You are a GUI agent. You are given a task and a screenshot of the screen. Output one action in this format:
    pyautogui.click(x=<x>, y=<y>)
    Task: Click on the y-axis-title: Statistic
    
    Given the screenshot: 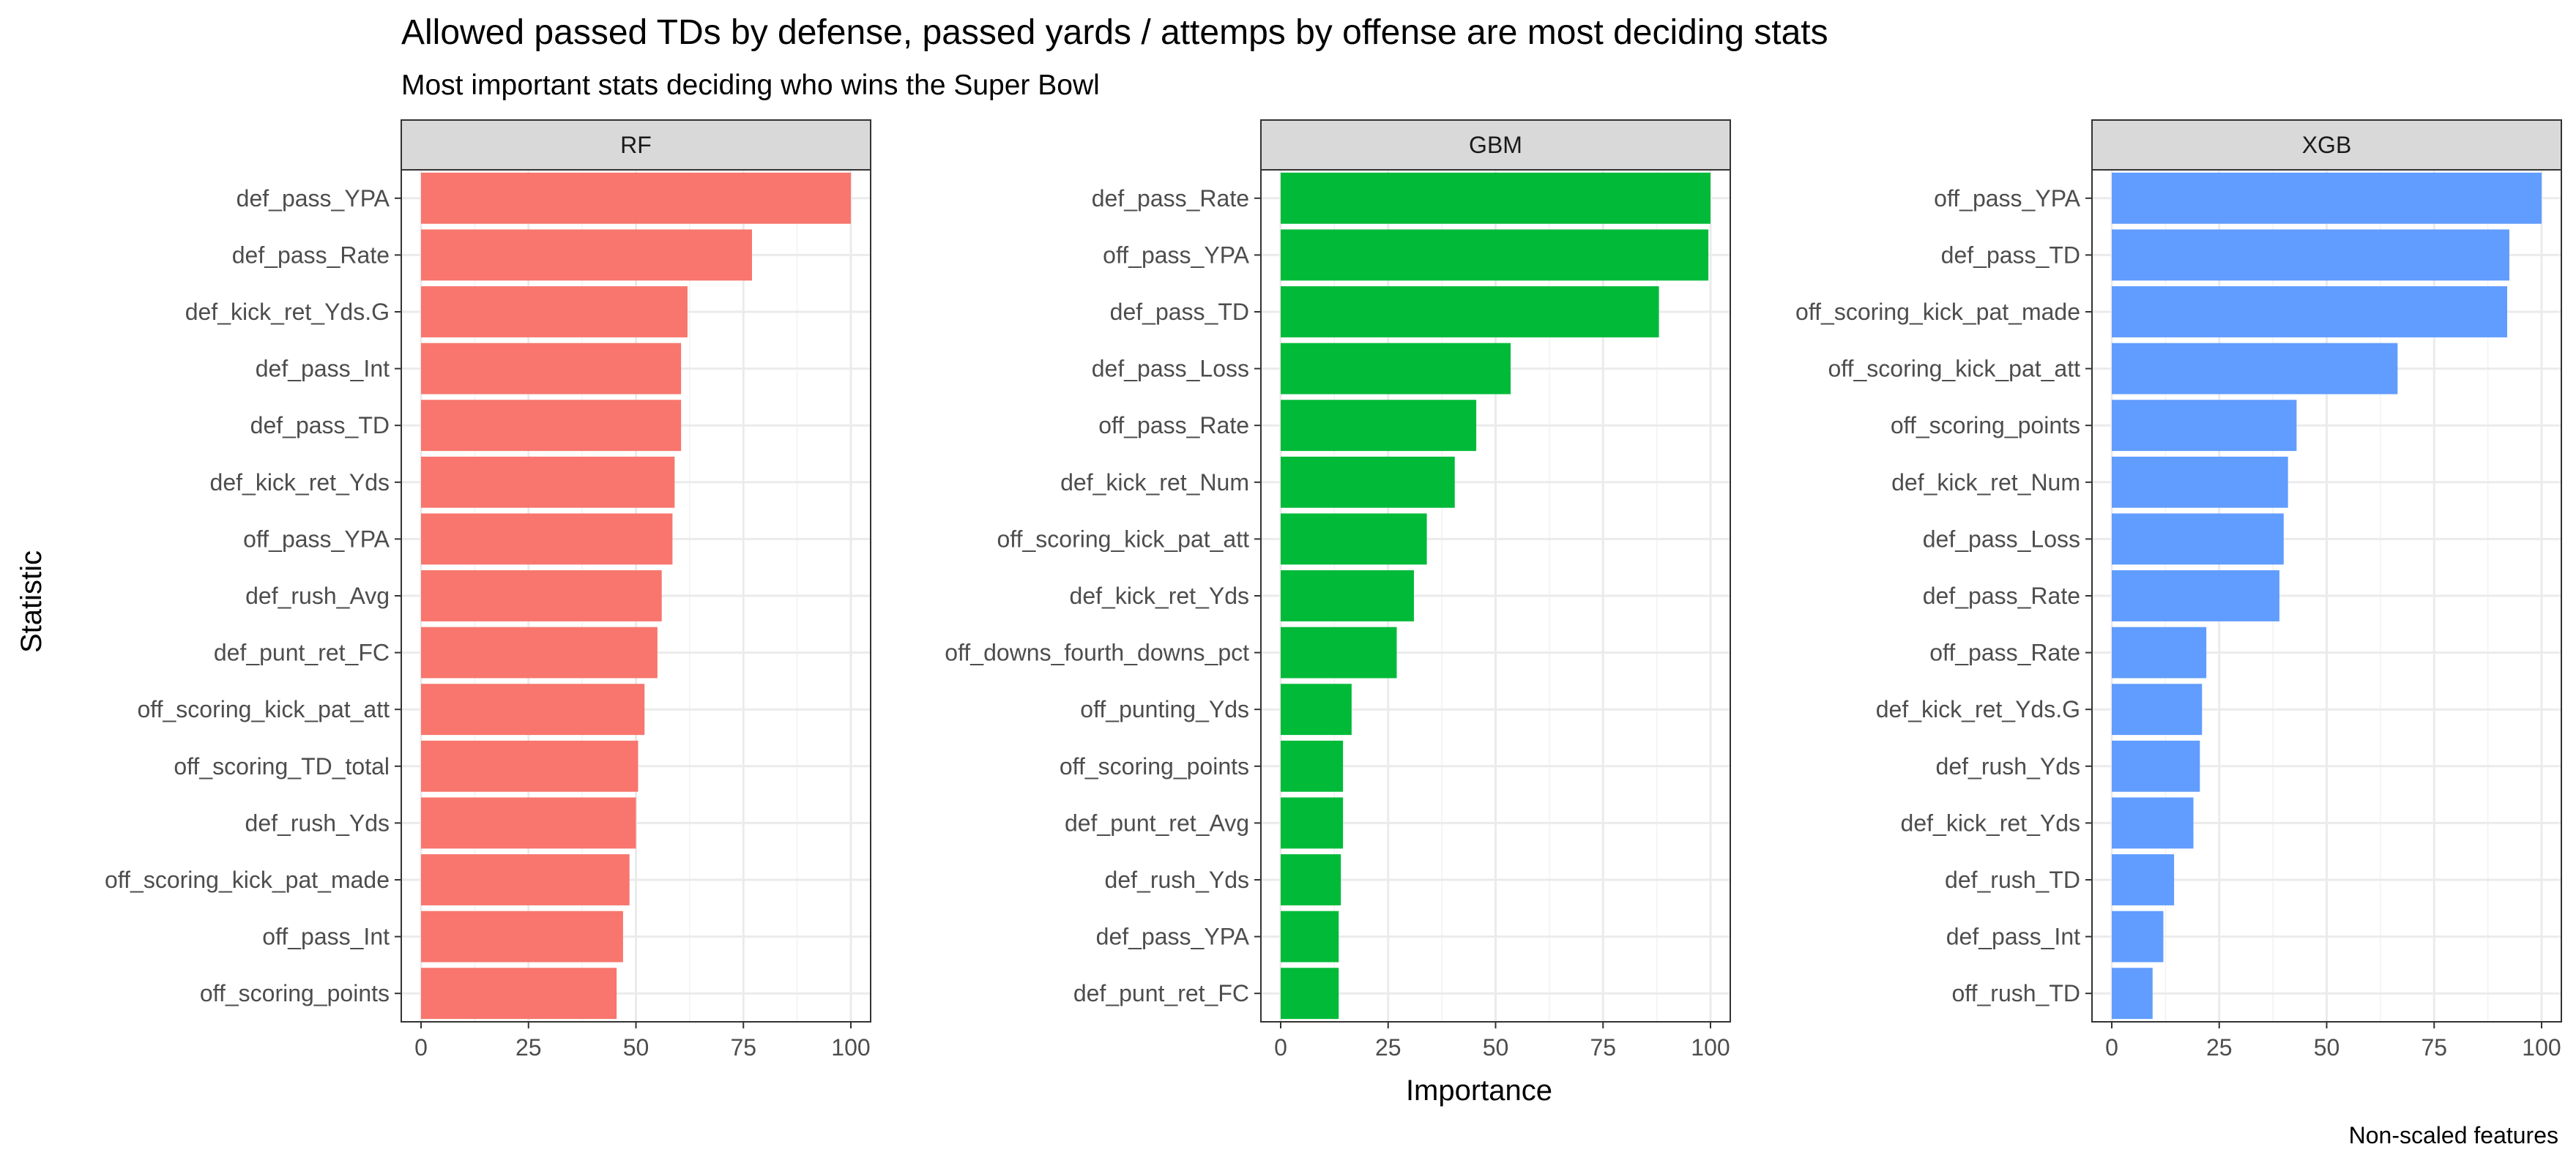 What is the action you would take?
    pyautogui.click(x=31, y=601)
    